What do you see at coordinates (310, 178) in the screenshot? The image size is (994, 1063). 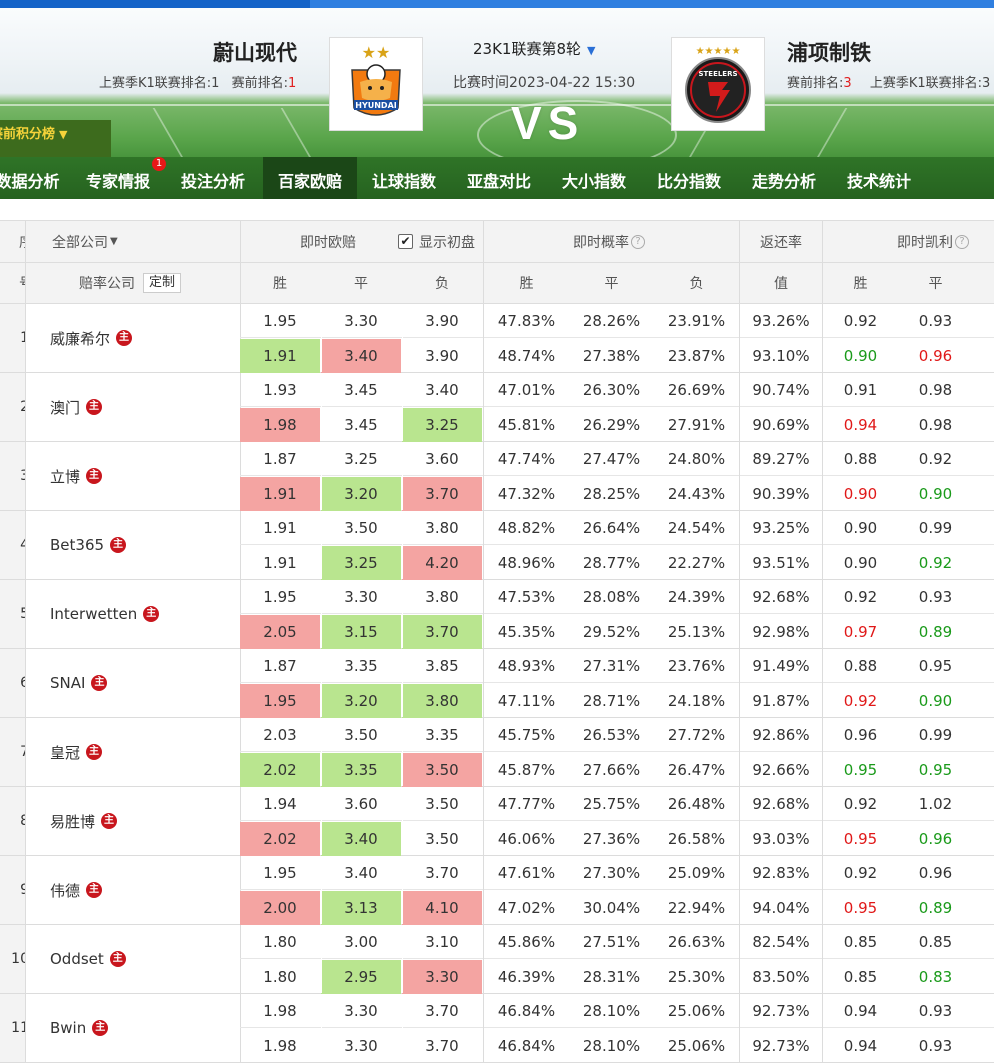 I see `tab-euro-odds: 百家欧赔` at bounding box center [310, 178].